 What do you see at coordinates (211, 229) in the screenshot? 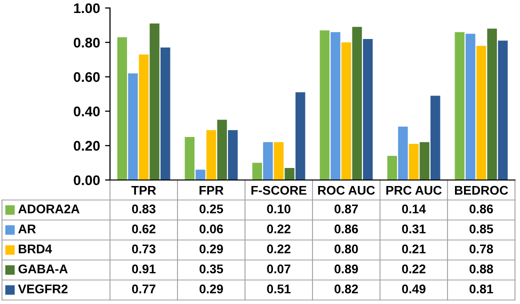
I see `data-label: 0.06` at bounding box center [211, 229].